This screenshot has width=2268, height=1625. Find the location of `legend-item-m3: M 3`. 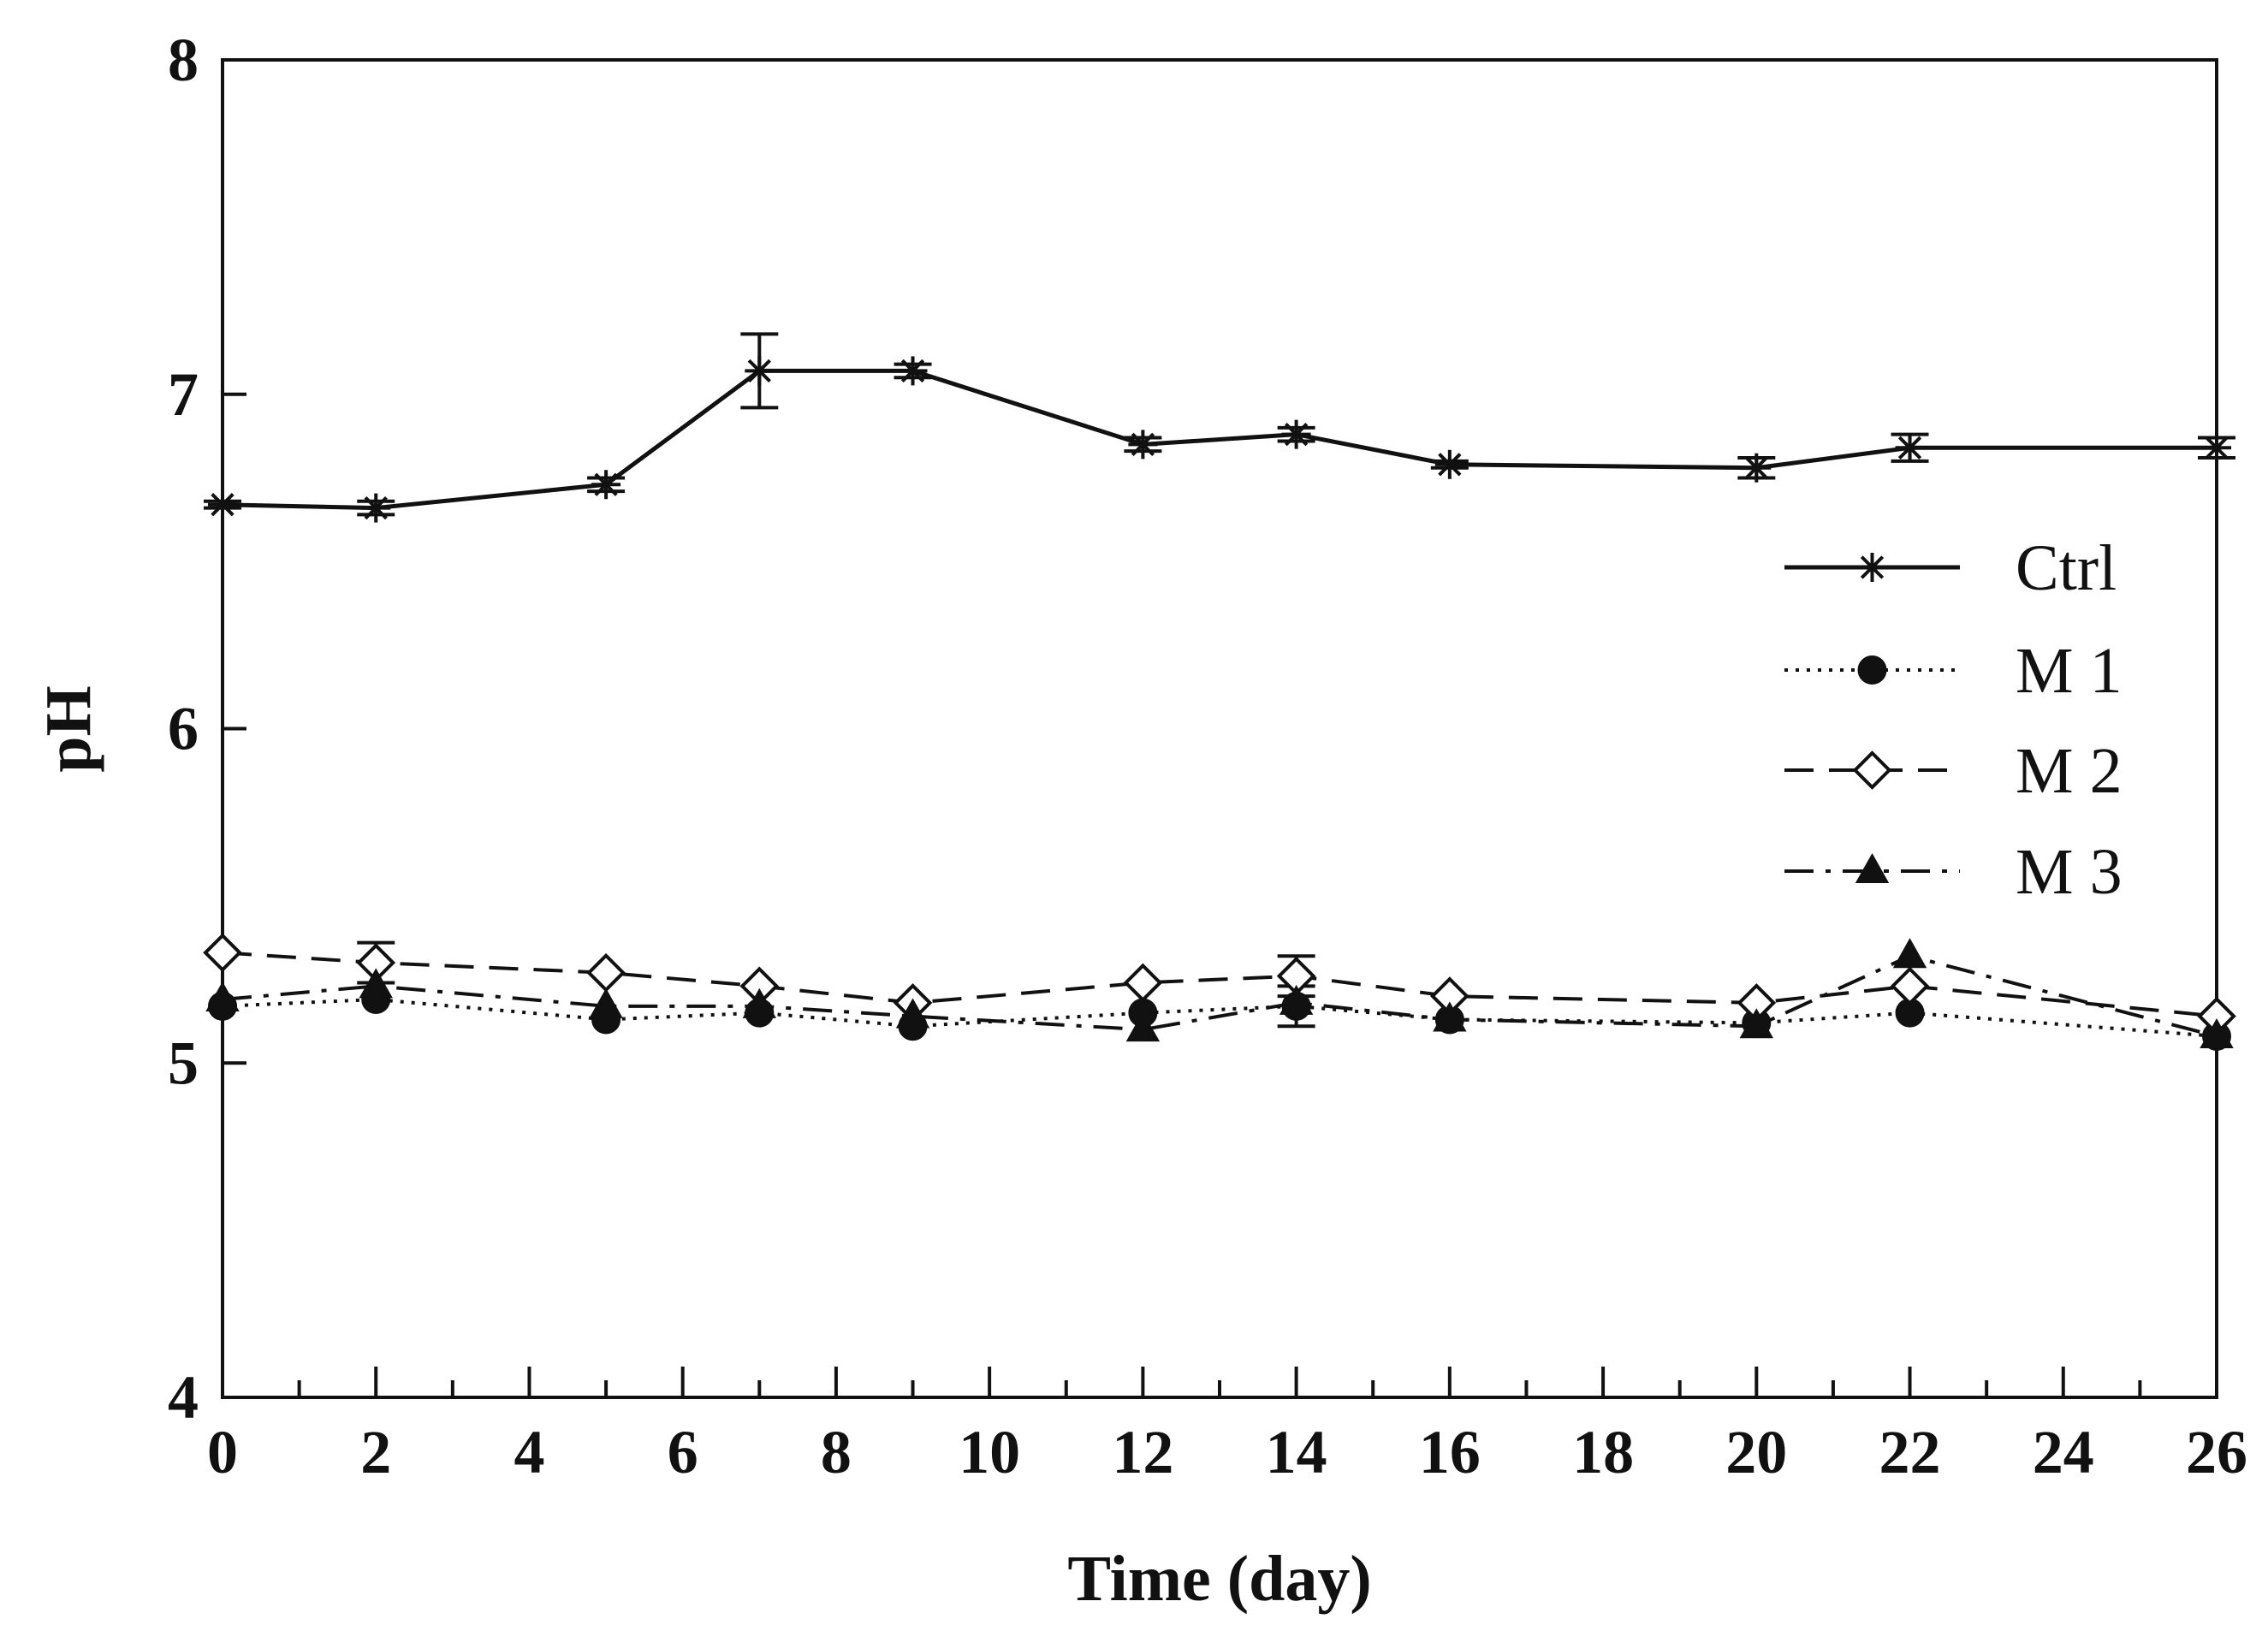

legend-item-m3: M 3 is located at coordinates (1954, 872).